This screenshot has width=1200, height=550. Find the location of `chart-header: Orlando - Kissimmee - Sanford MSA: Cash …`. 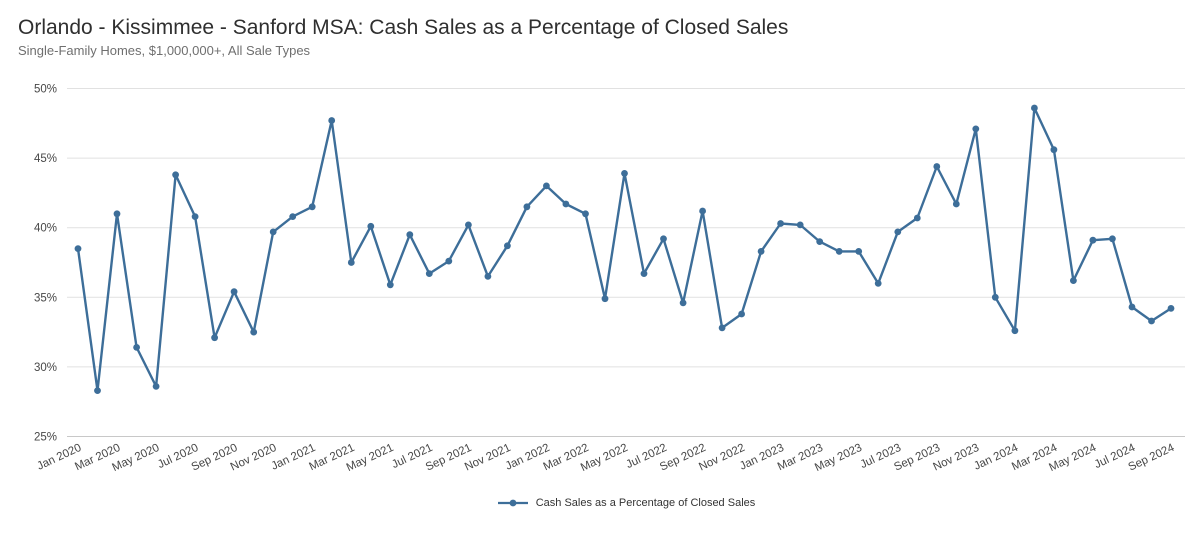

chart-header: Orlando - Kissimmee - Sanford MSA: Cash … is located at coordinates (600, 37).